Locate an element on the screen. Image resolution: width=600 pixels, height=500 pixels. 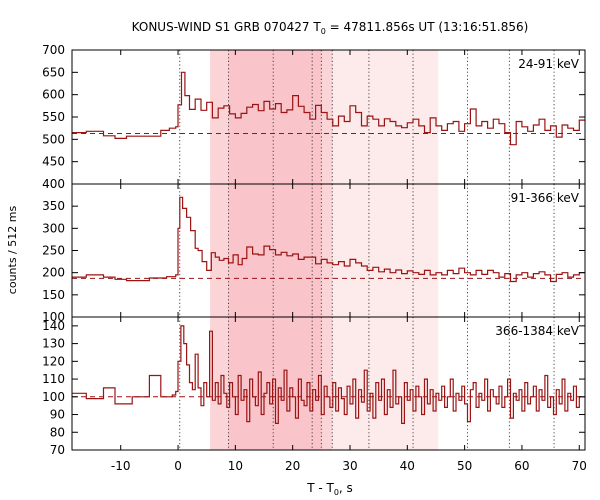
x-axis-label-tail: , s is located at coordinates (346, 488).